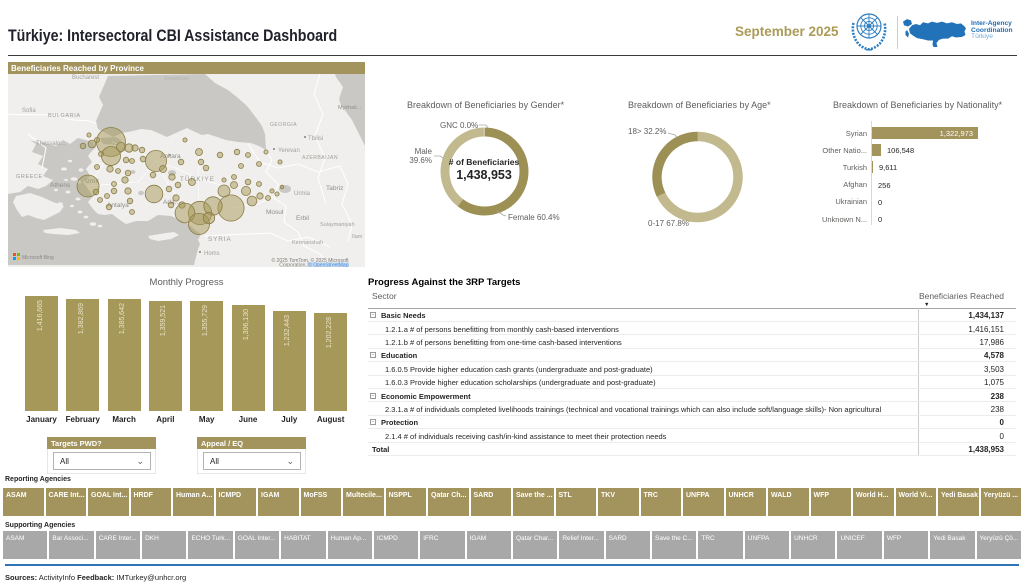  Describe the element at coordinates (337, 225) in the screenshot. I see `svg-text: Sulaymaniyah` at that location.